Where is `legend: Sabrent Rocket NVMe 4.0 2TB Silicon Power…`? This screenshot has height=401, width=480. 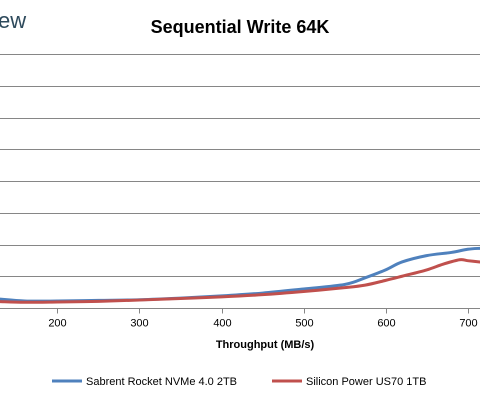 legend: Sabrent Rocket NVMe 4.0 2TB Silicon Power… is located at coordinates (239, 382).